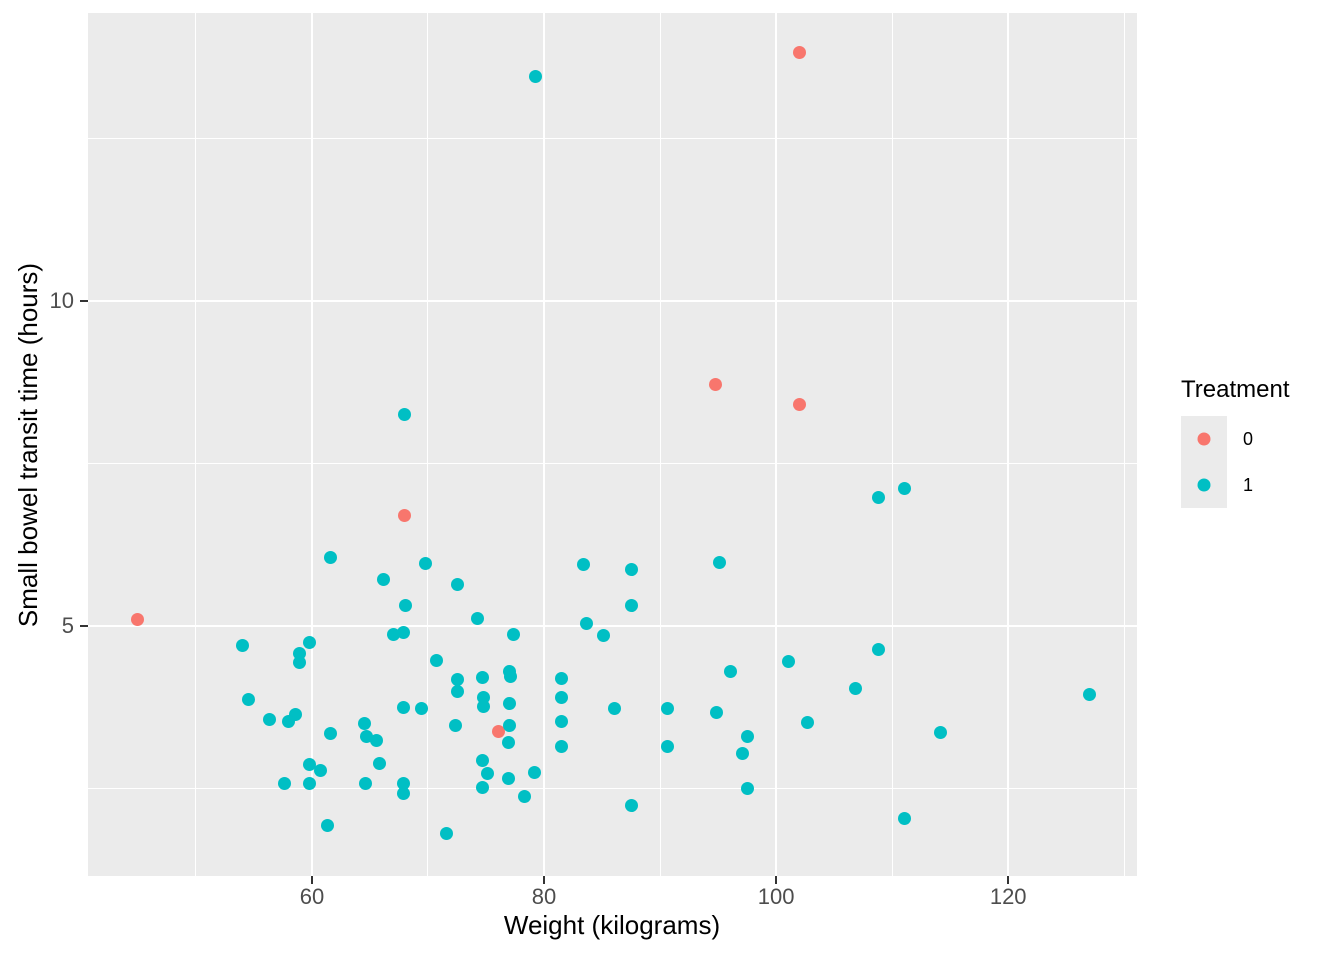  I want to click on x-tick-label: 120, so click(1008, 896).